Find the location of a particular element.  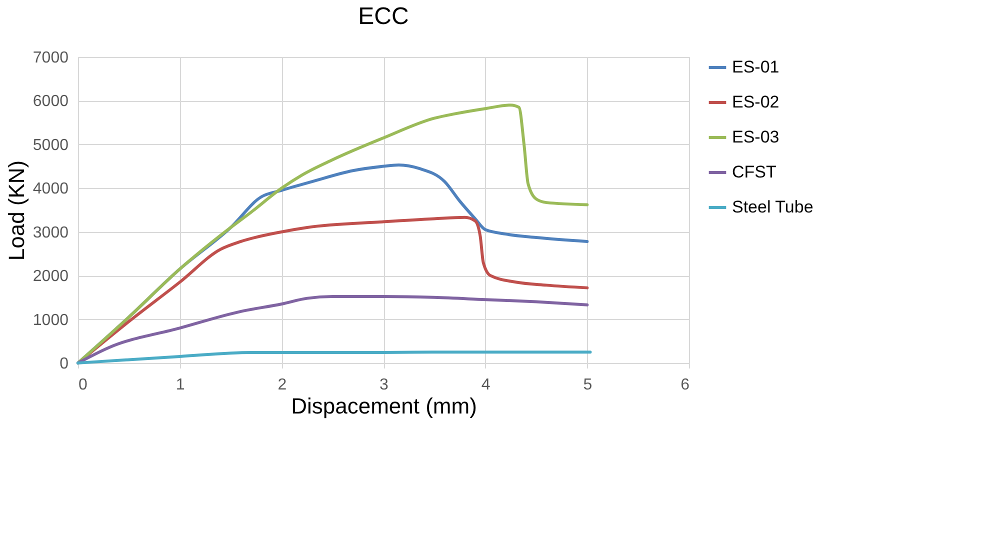

y-tick-label: 5000 is located at coordinates (50, 145).